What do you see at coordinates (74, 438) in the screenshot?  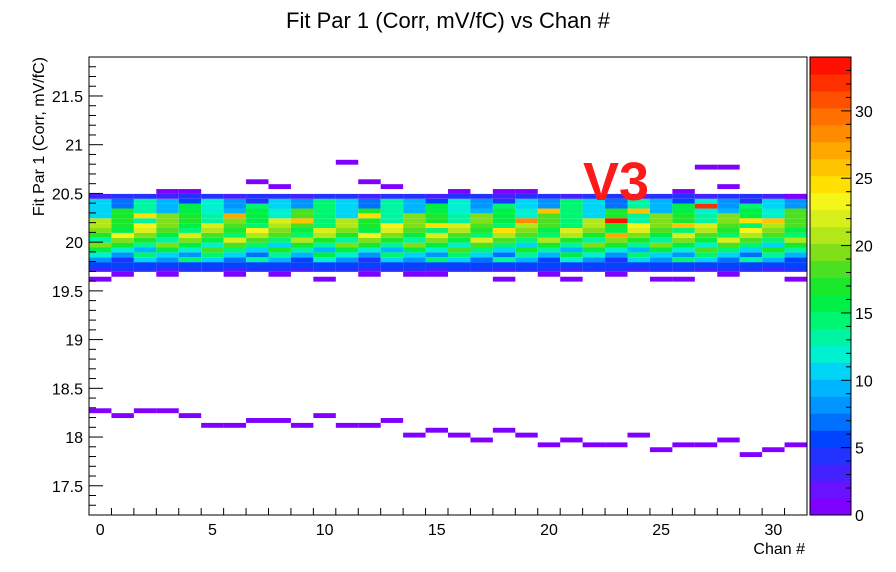 I see `y-tick-label: 18` at bounding box center [74, 438].